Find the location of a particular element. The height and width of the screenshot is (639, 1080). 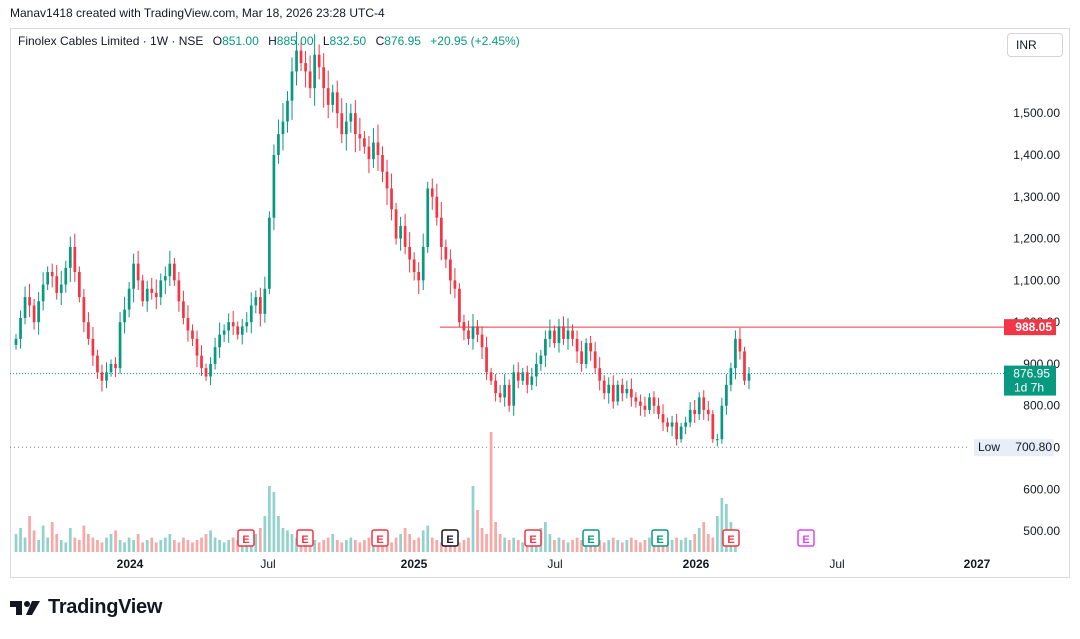

tradingview-logo: TradingView is located at coordinates (86, 607).